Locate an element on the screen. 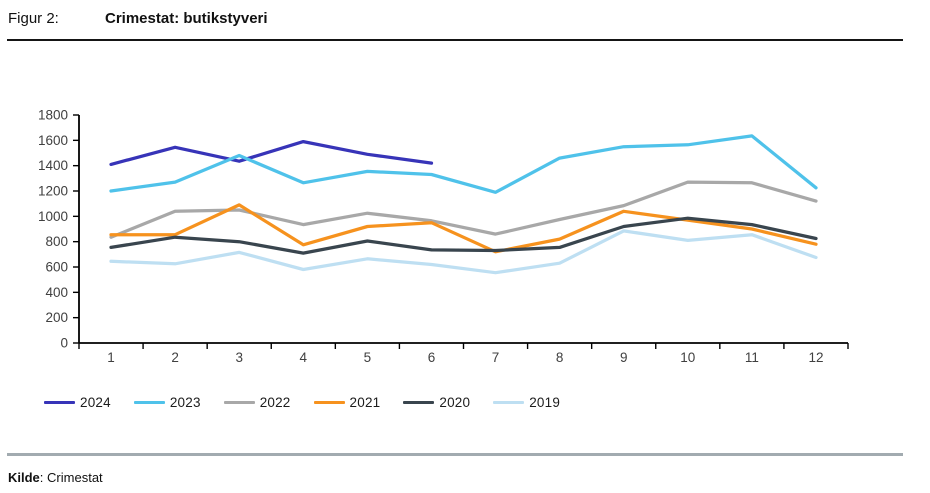  series-line-2024 is located at coordinates (271, 153).